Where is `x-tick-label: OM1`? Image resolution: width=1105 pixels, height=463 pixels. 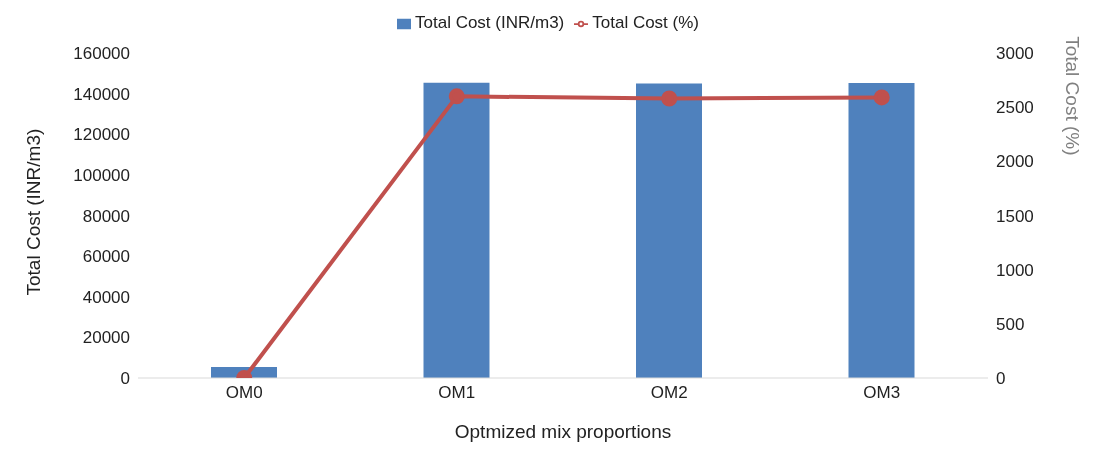
x-tick-label: OM1 is located at coordinates (457, 393).